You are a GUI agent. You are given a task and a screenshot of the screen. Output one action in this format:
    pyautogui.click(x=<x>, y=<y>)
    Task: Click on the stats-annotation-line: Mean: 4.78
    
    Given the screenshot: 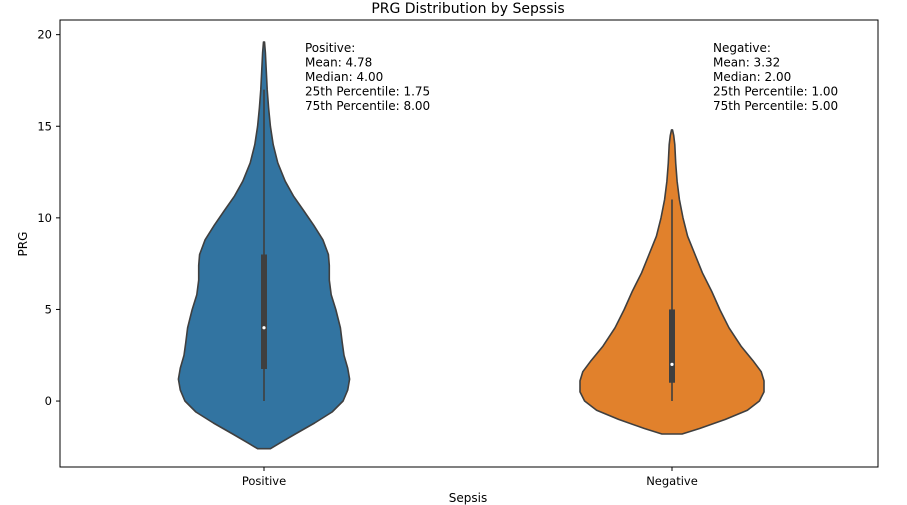 What is the action you would take?
    pyautogui.click(x=338, y=63)
    